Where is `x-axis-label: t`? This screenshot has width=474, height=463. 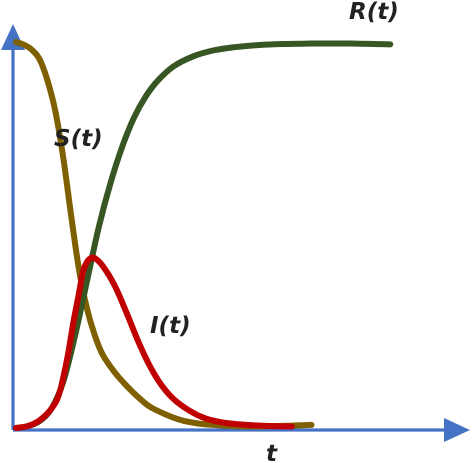
x-axis-label: t is located at coordinates (272, 452).